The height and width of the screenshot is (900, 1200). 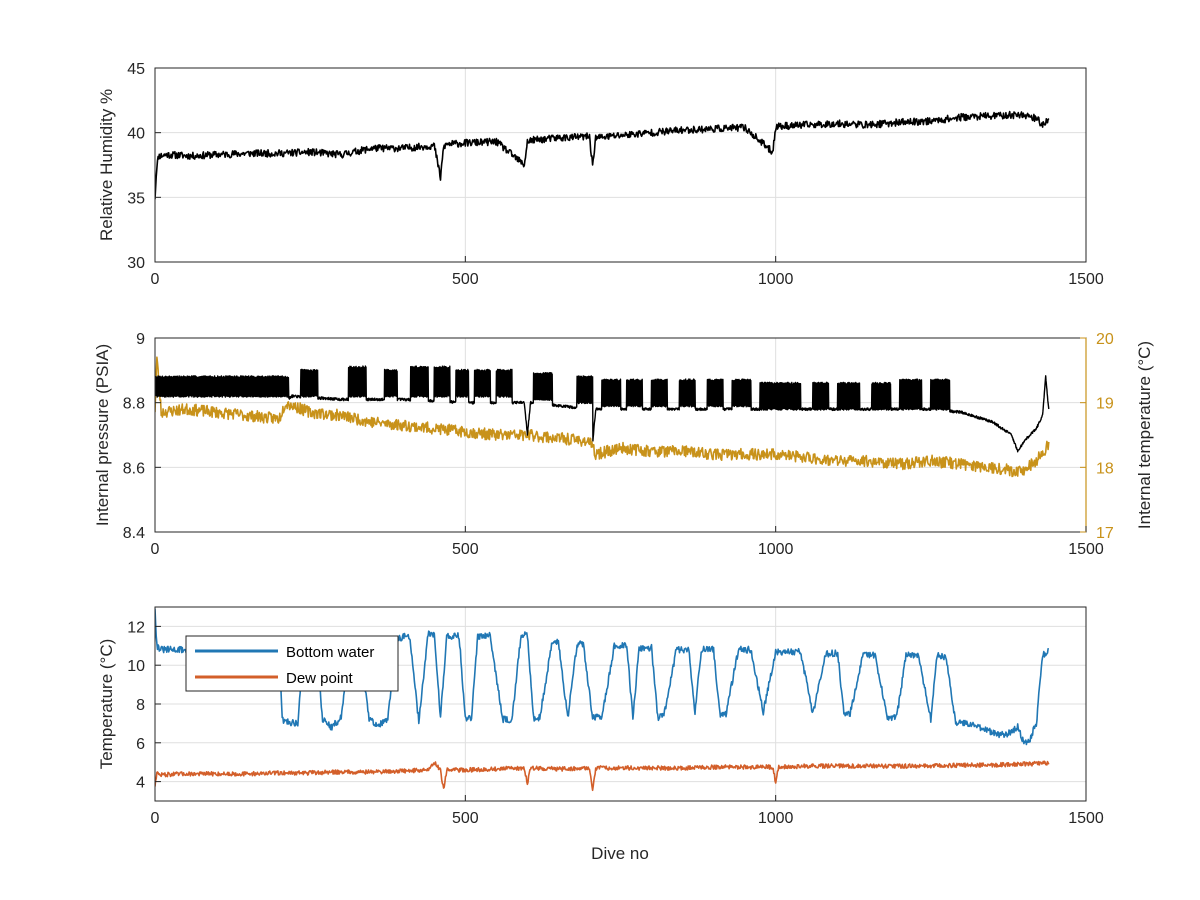 What do you see at coordinates (1105, 468) in the screenshot?
I see `y-right-tick-label: 18` at bounding box center [1105, 468].